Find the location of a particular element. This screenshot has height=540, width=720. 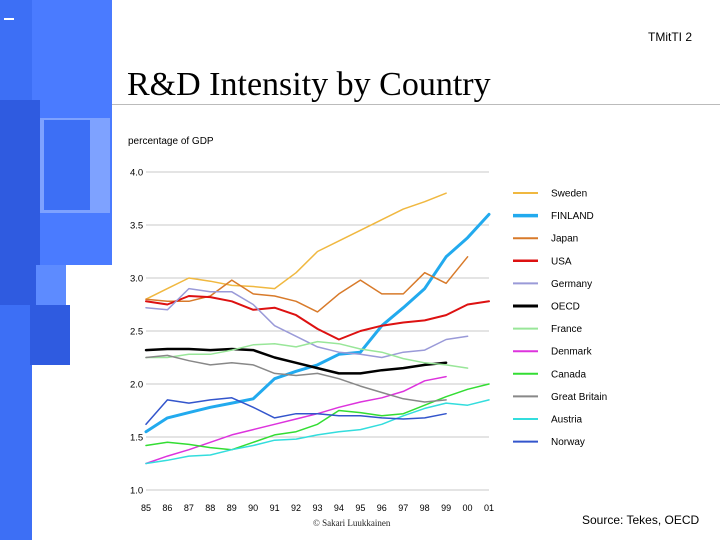

y-tick-label: 3.0 is located at coordinates (136, 279).